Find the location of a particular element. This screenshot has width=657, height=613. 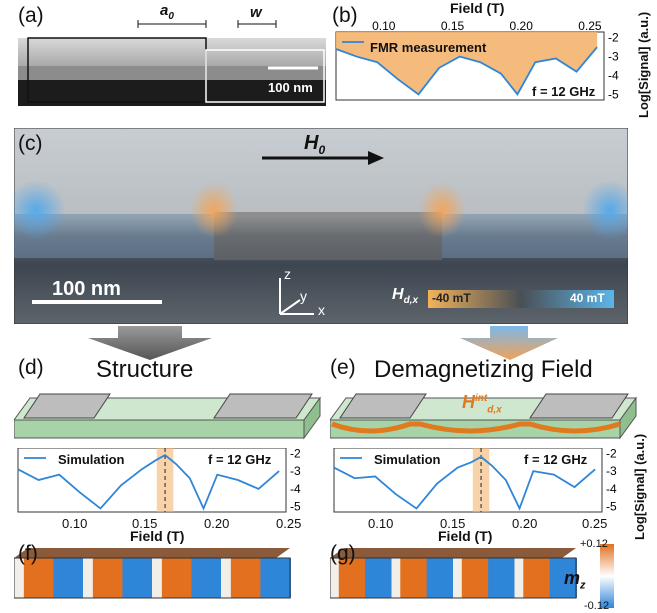

panel-d-label: (d) is located at coordinates (31, 367).